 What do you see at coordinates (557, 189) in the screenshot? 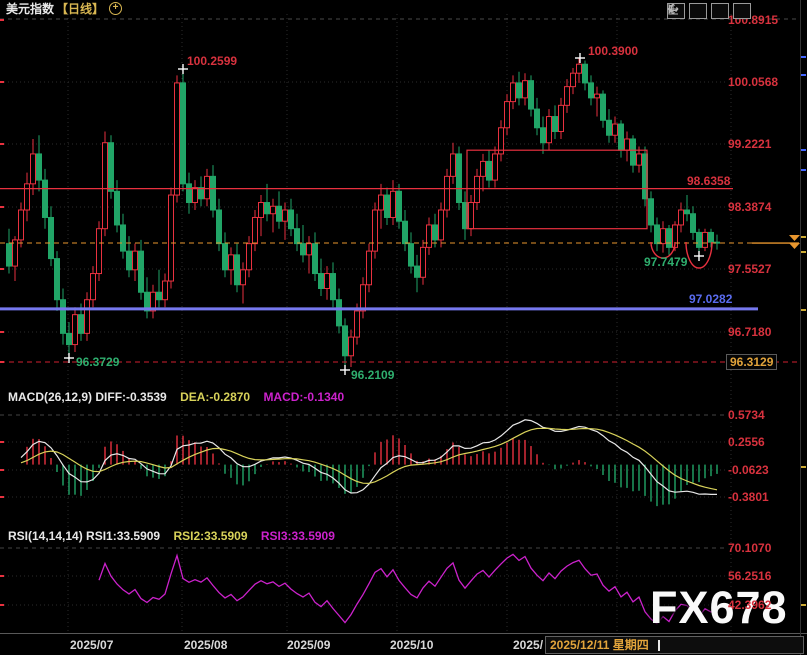
I see `consolidation-box` at bounding box center [557, 189].